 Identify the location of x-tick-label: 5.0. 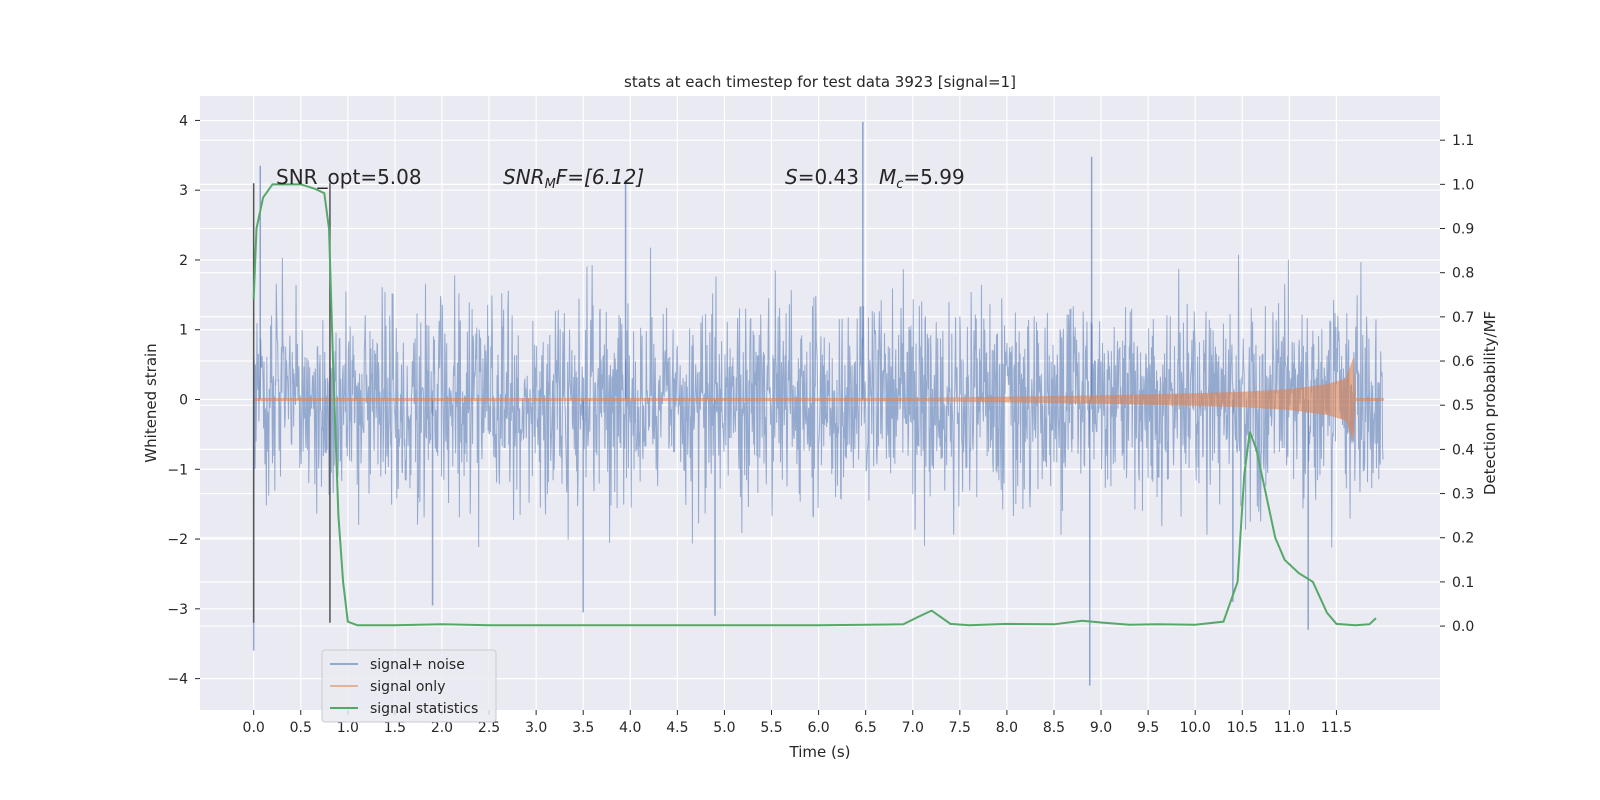
(724, 728).